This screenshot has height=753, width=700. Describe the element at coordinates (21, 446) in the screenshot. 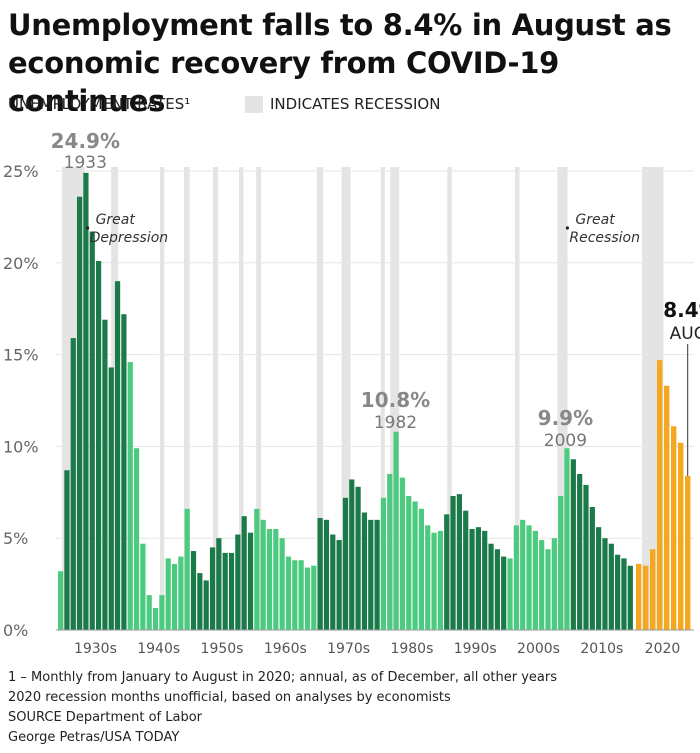

I see `y-tick-label: 10%` at that location.